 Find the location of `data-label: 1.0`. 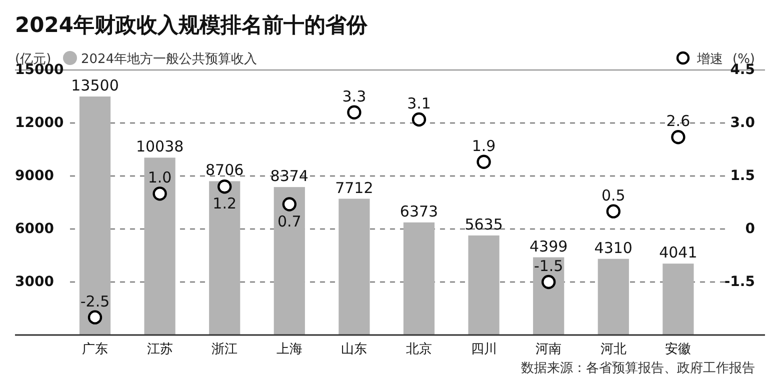

data-label: 1.0 is located at coordinates (160, 177).